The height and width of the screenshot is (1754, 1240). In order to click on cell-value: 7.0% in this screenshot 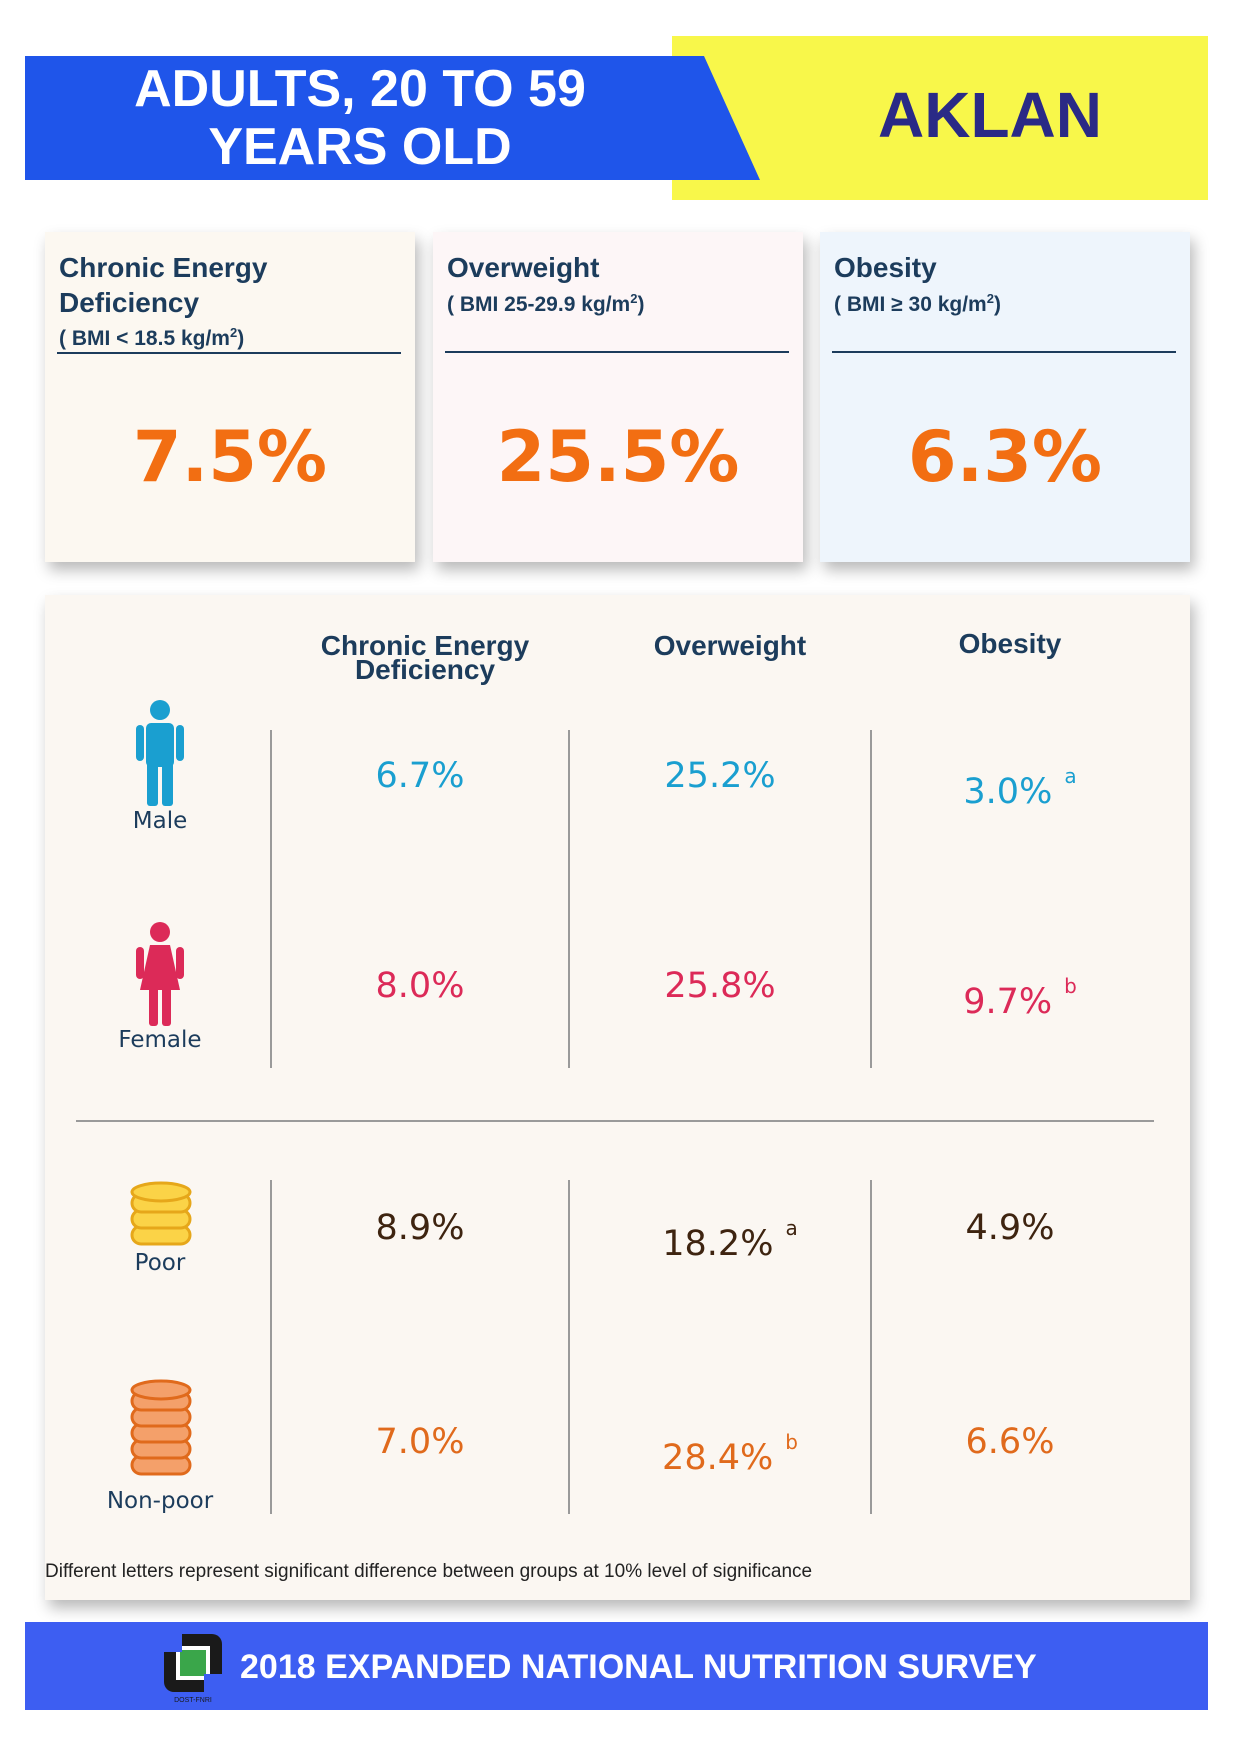, I will do `click(420, 1442)`.